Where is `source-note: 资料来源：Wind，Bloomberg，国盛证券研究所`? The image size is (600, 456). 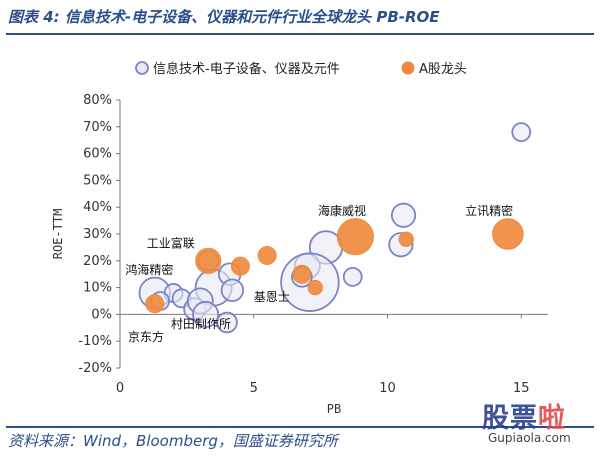
source-note: 资料来源：Wind，Bloomberg，国盛证券研究所 is located at coordinates (173, 441).